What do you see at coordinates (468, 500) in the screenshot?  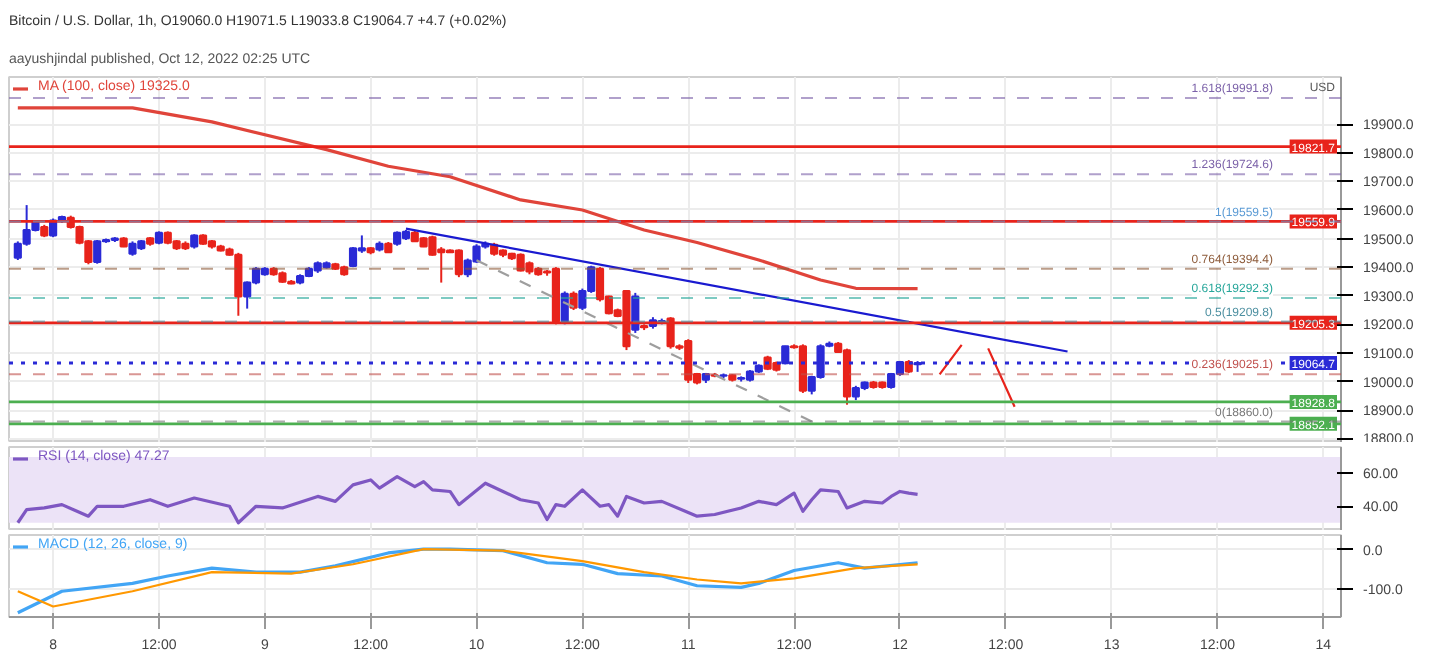 I see `line-series` at bounding box center [468, 500].